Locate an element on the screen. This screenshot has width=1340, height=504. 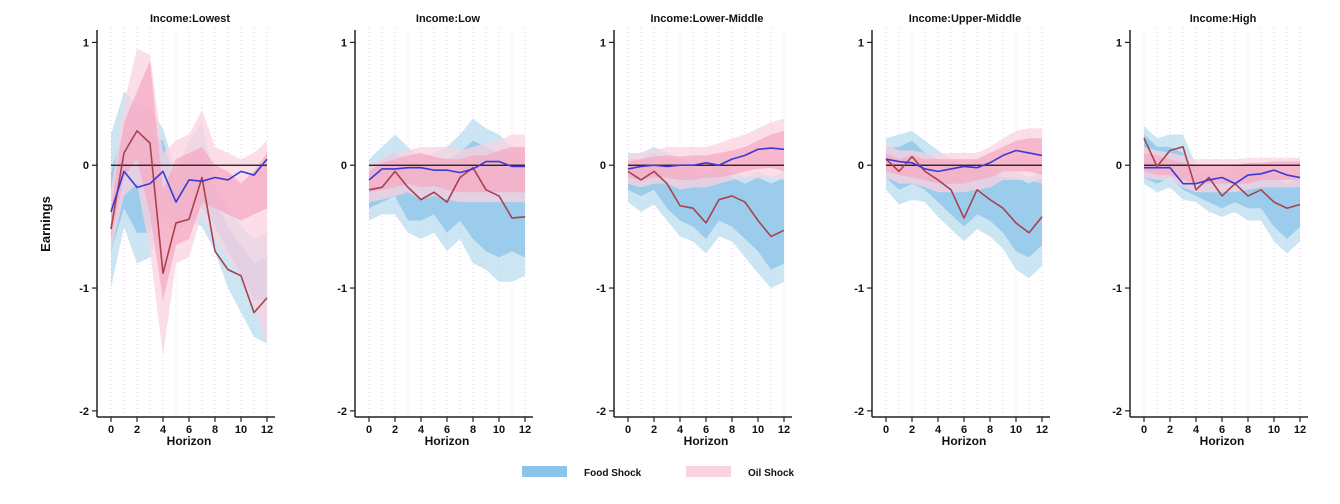
legend-swatch-food is located at coordinates (544, 471).